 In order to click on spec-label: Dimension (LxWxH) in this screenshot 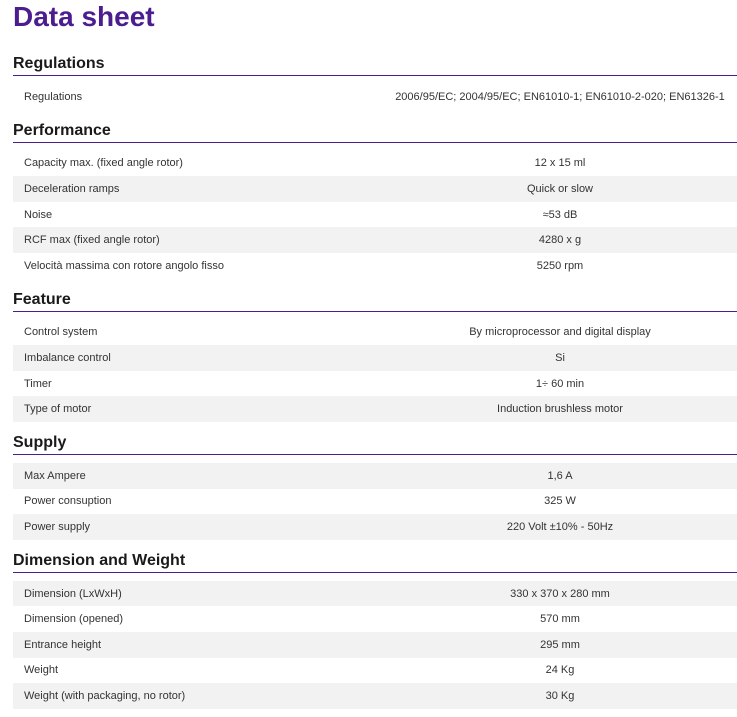, I will do `click(73, 593)`.